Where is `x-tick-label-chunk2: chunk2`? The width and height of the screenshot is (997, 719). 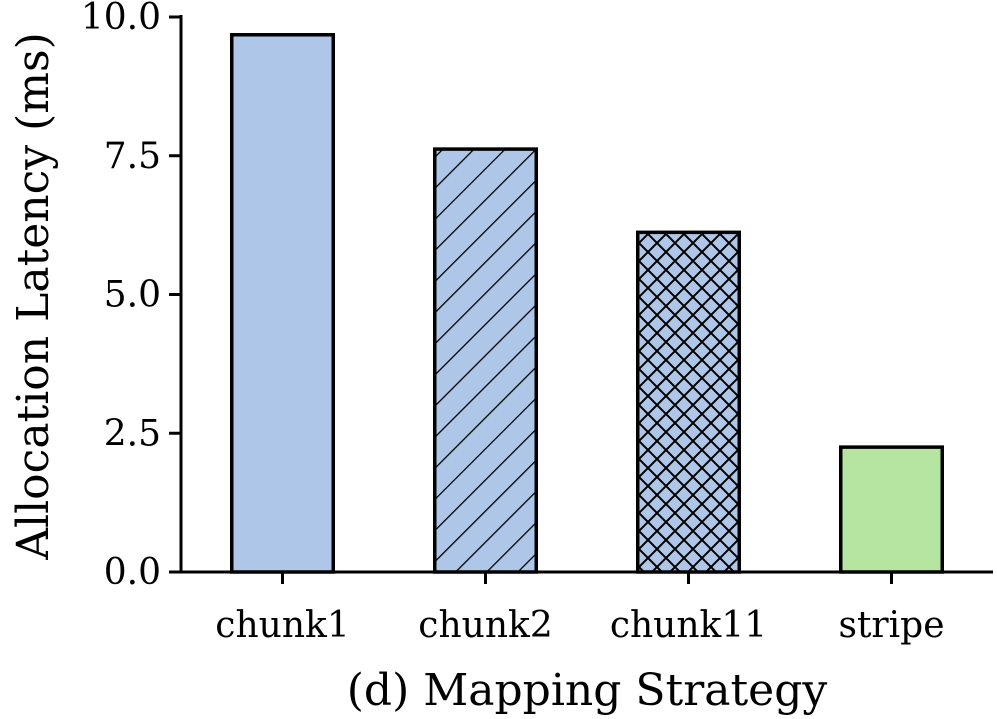
x-tick-label-chunk2: chunk2 is located at coordinates (485, 625).